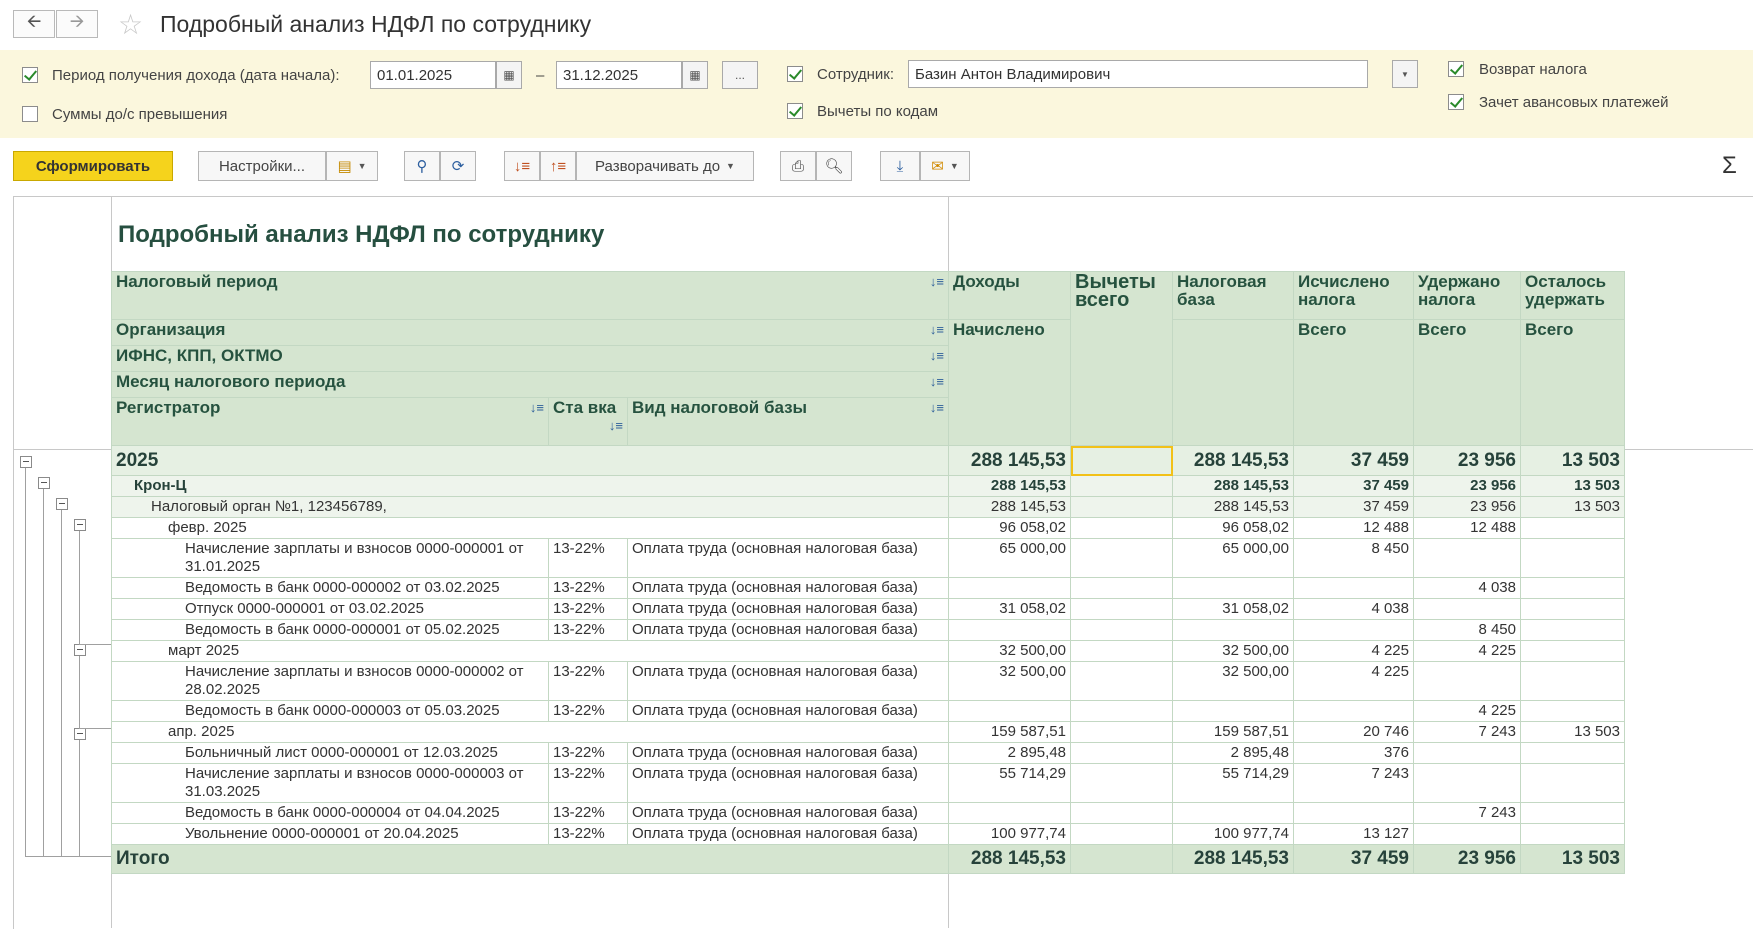  Describe the element at coordinates (1572, 732) in the screenshot. I see `month-remaining: 13 503` at that location.